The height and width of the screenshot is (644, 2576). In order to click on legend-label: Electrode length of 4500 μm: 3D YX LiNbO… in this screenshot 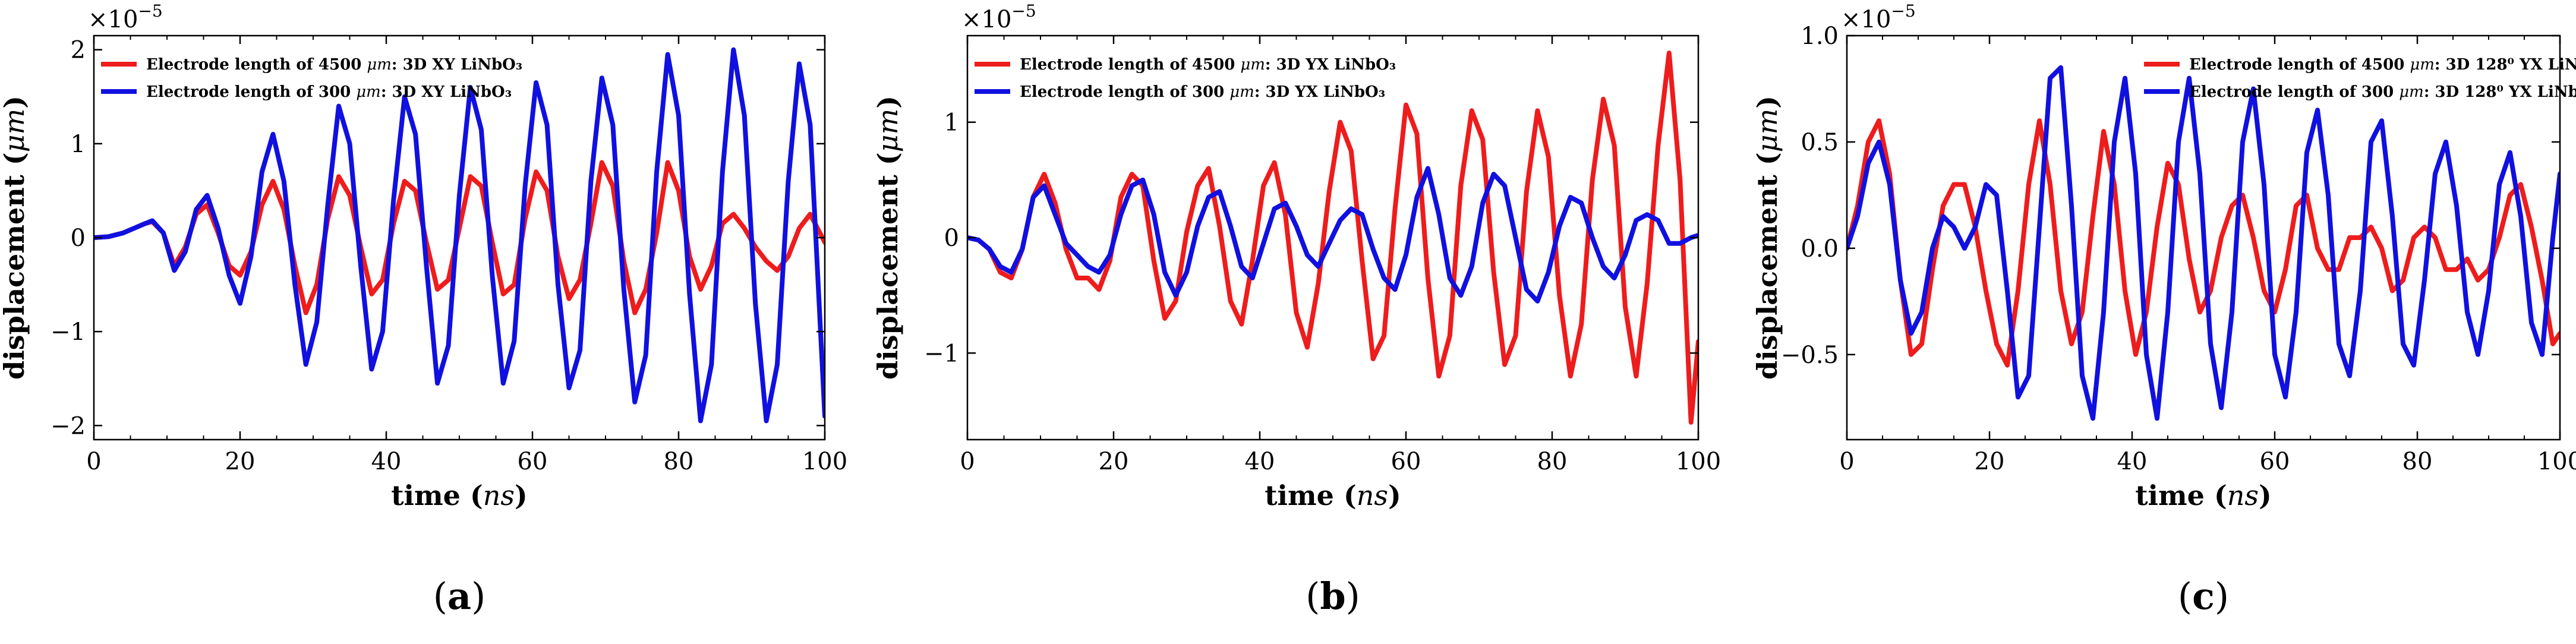, I will do `click(1208, 65)`.